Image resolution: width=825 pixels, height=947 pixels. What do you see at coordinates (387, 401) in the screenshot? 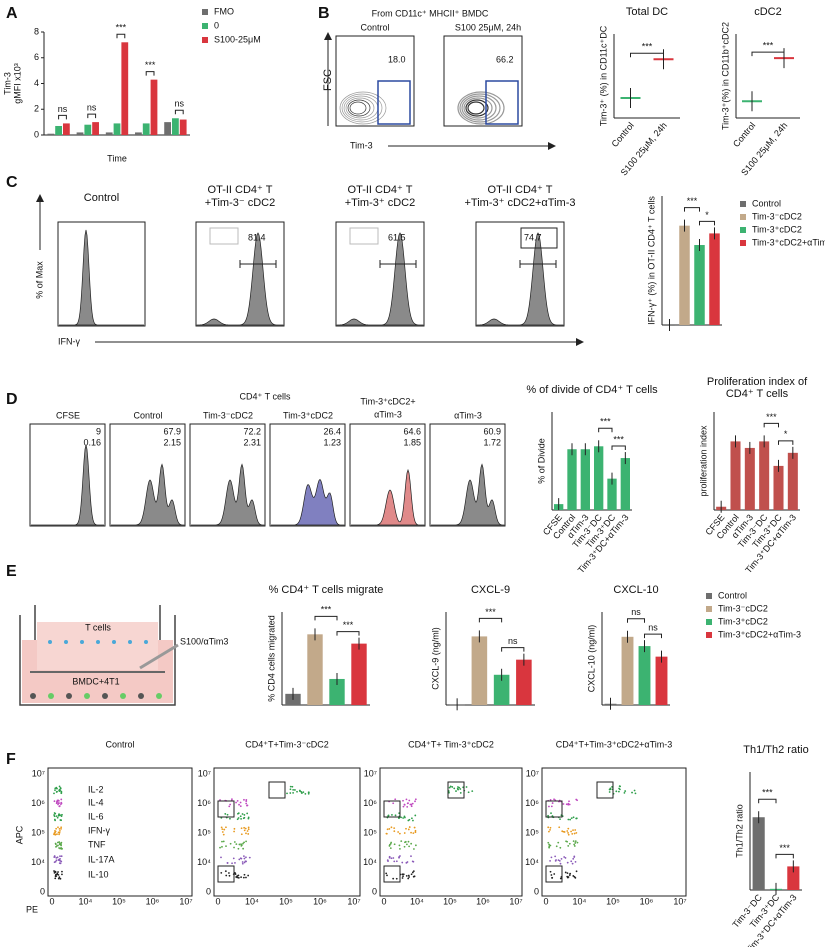
I see `flow-label: Tim-3⁺cDC2+` at bounding box center [387, 401].